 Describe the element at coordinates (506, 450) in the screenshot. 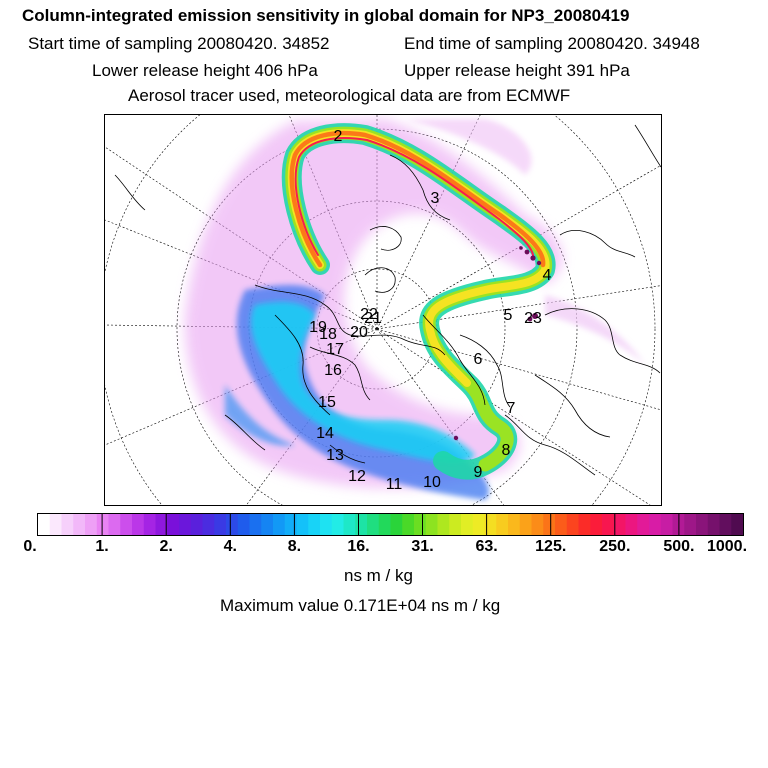

I see `day-label: 8` at that location.